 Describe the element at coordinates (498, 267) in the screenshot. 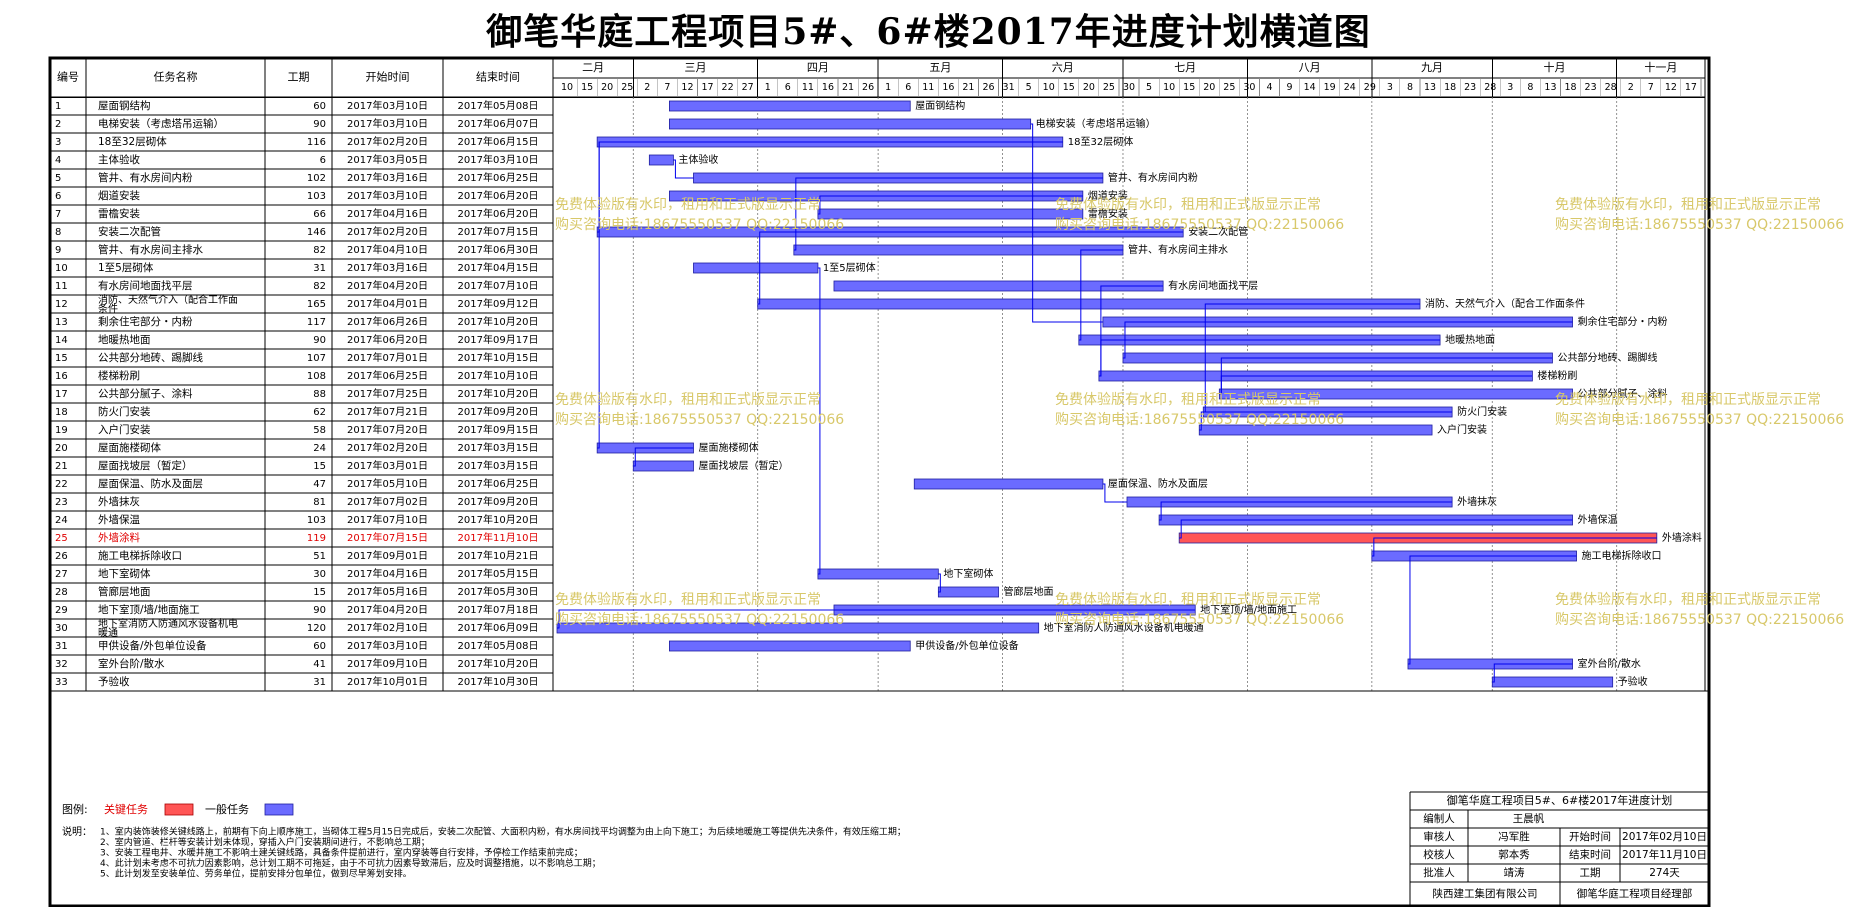

I see `cell-end: 2017年04月15日` at that location.